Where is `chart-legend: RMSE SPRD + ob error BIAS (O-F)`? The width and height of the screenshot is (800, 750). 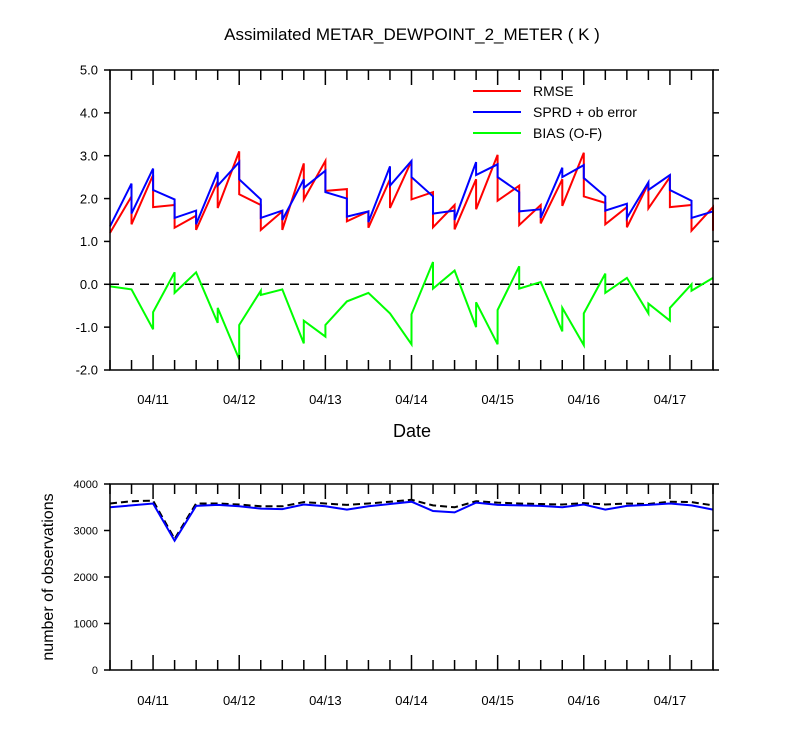 chart-legend: RMSE SPRD + ob error BIAS (O-F) is located at coordinates (555, 112).